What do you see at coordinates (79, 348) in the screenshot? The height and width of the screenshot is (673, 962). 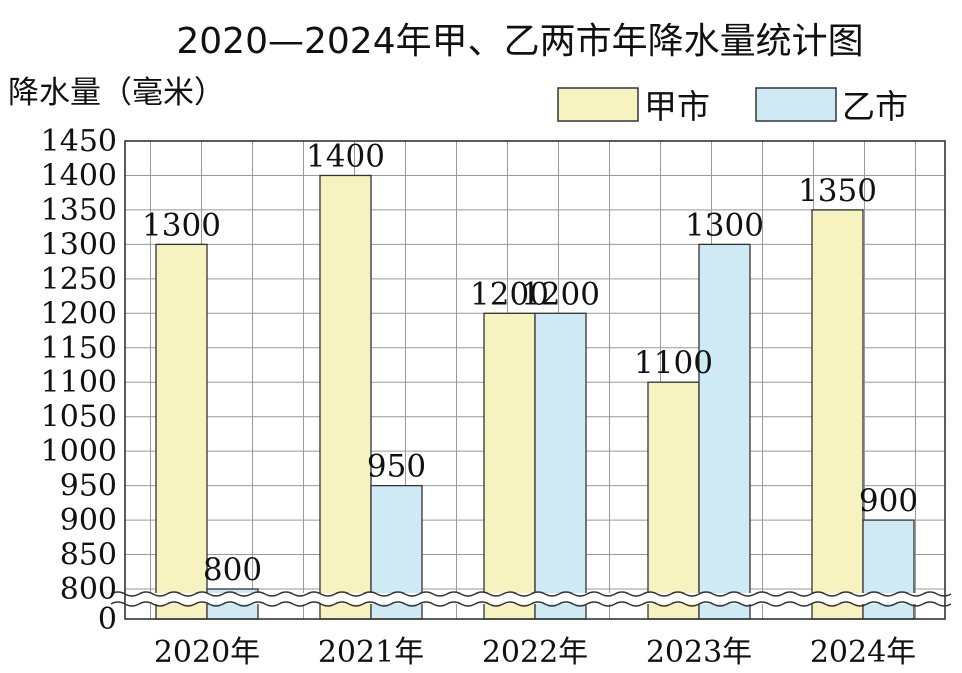 I see `y-tick-label: 1150` at bounding box center [79, 348].